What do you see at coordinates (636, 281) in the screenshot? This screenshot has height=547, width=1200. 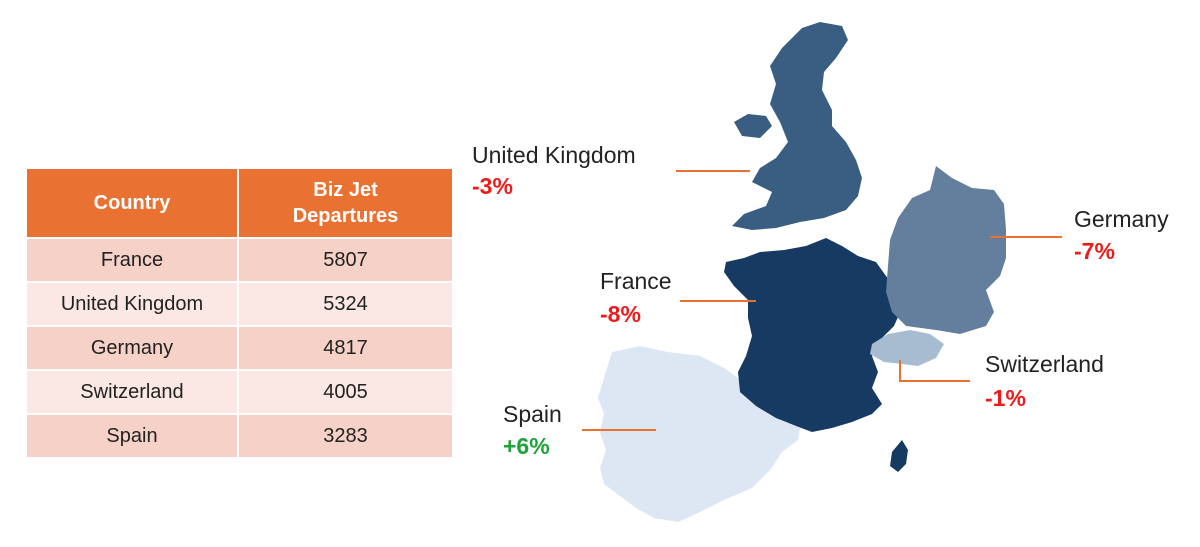 I see `label-france-name: France` at bounding box center [636, 281].